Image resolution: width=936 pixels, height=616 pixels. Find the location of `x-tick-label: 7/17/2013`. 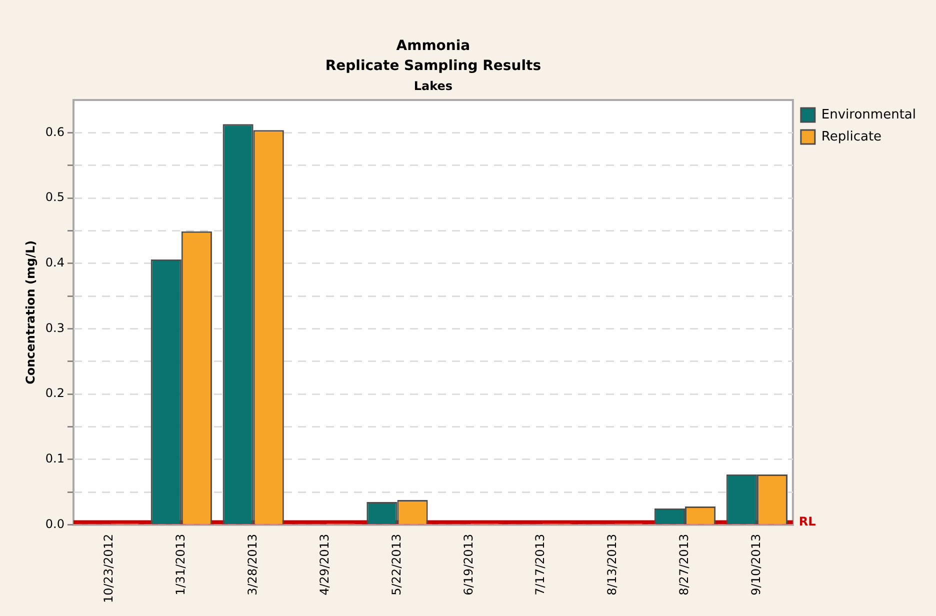

x-tick-label: 7/17/2013 is located at coordinates (540, 565).